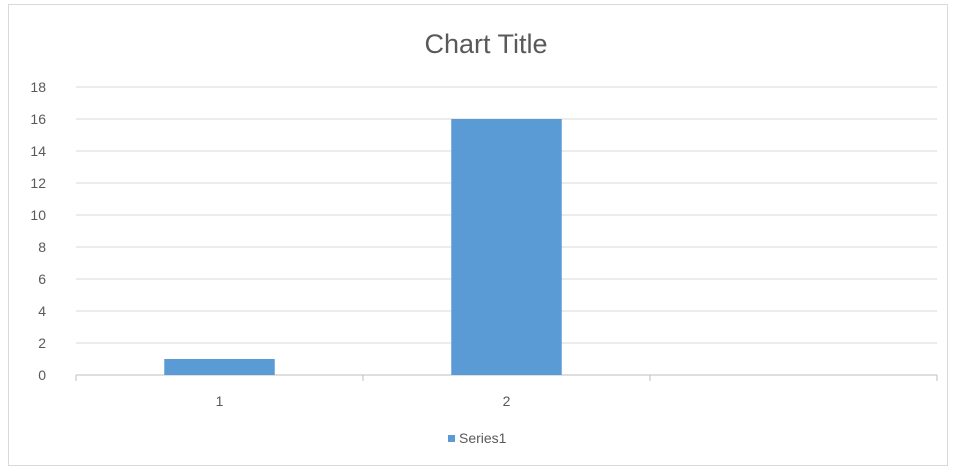 This screenshot has width=955, height=470. I want to click on y-tick-label: 4, so click(42, 311).